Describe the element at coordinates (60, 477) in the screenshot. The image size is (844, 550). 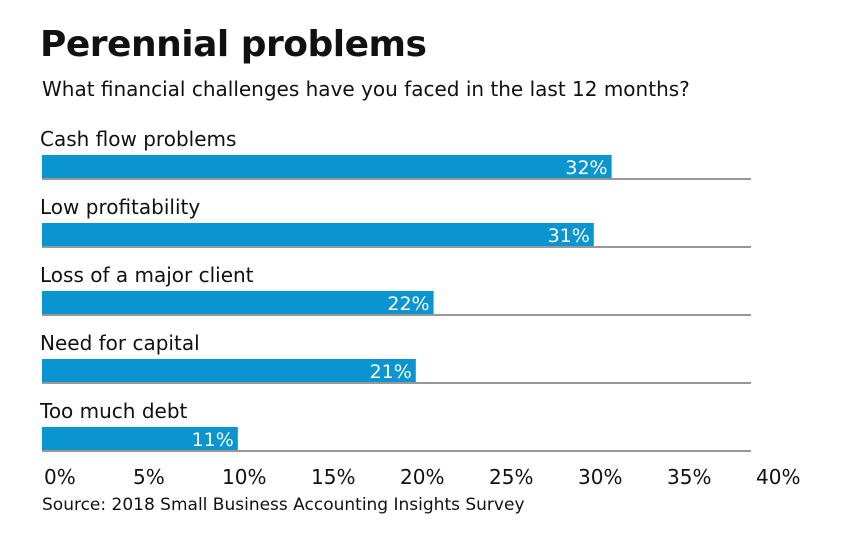
I see `x-tick-label: 0%` at that location.